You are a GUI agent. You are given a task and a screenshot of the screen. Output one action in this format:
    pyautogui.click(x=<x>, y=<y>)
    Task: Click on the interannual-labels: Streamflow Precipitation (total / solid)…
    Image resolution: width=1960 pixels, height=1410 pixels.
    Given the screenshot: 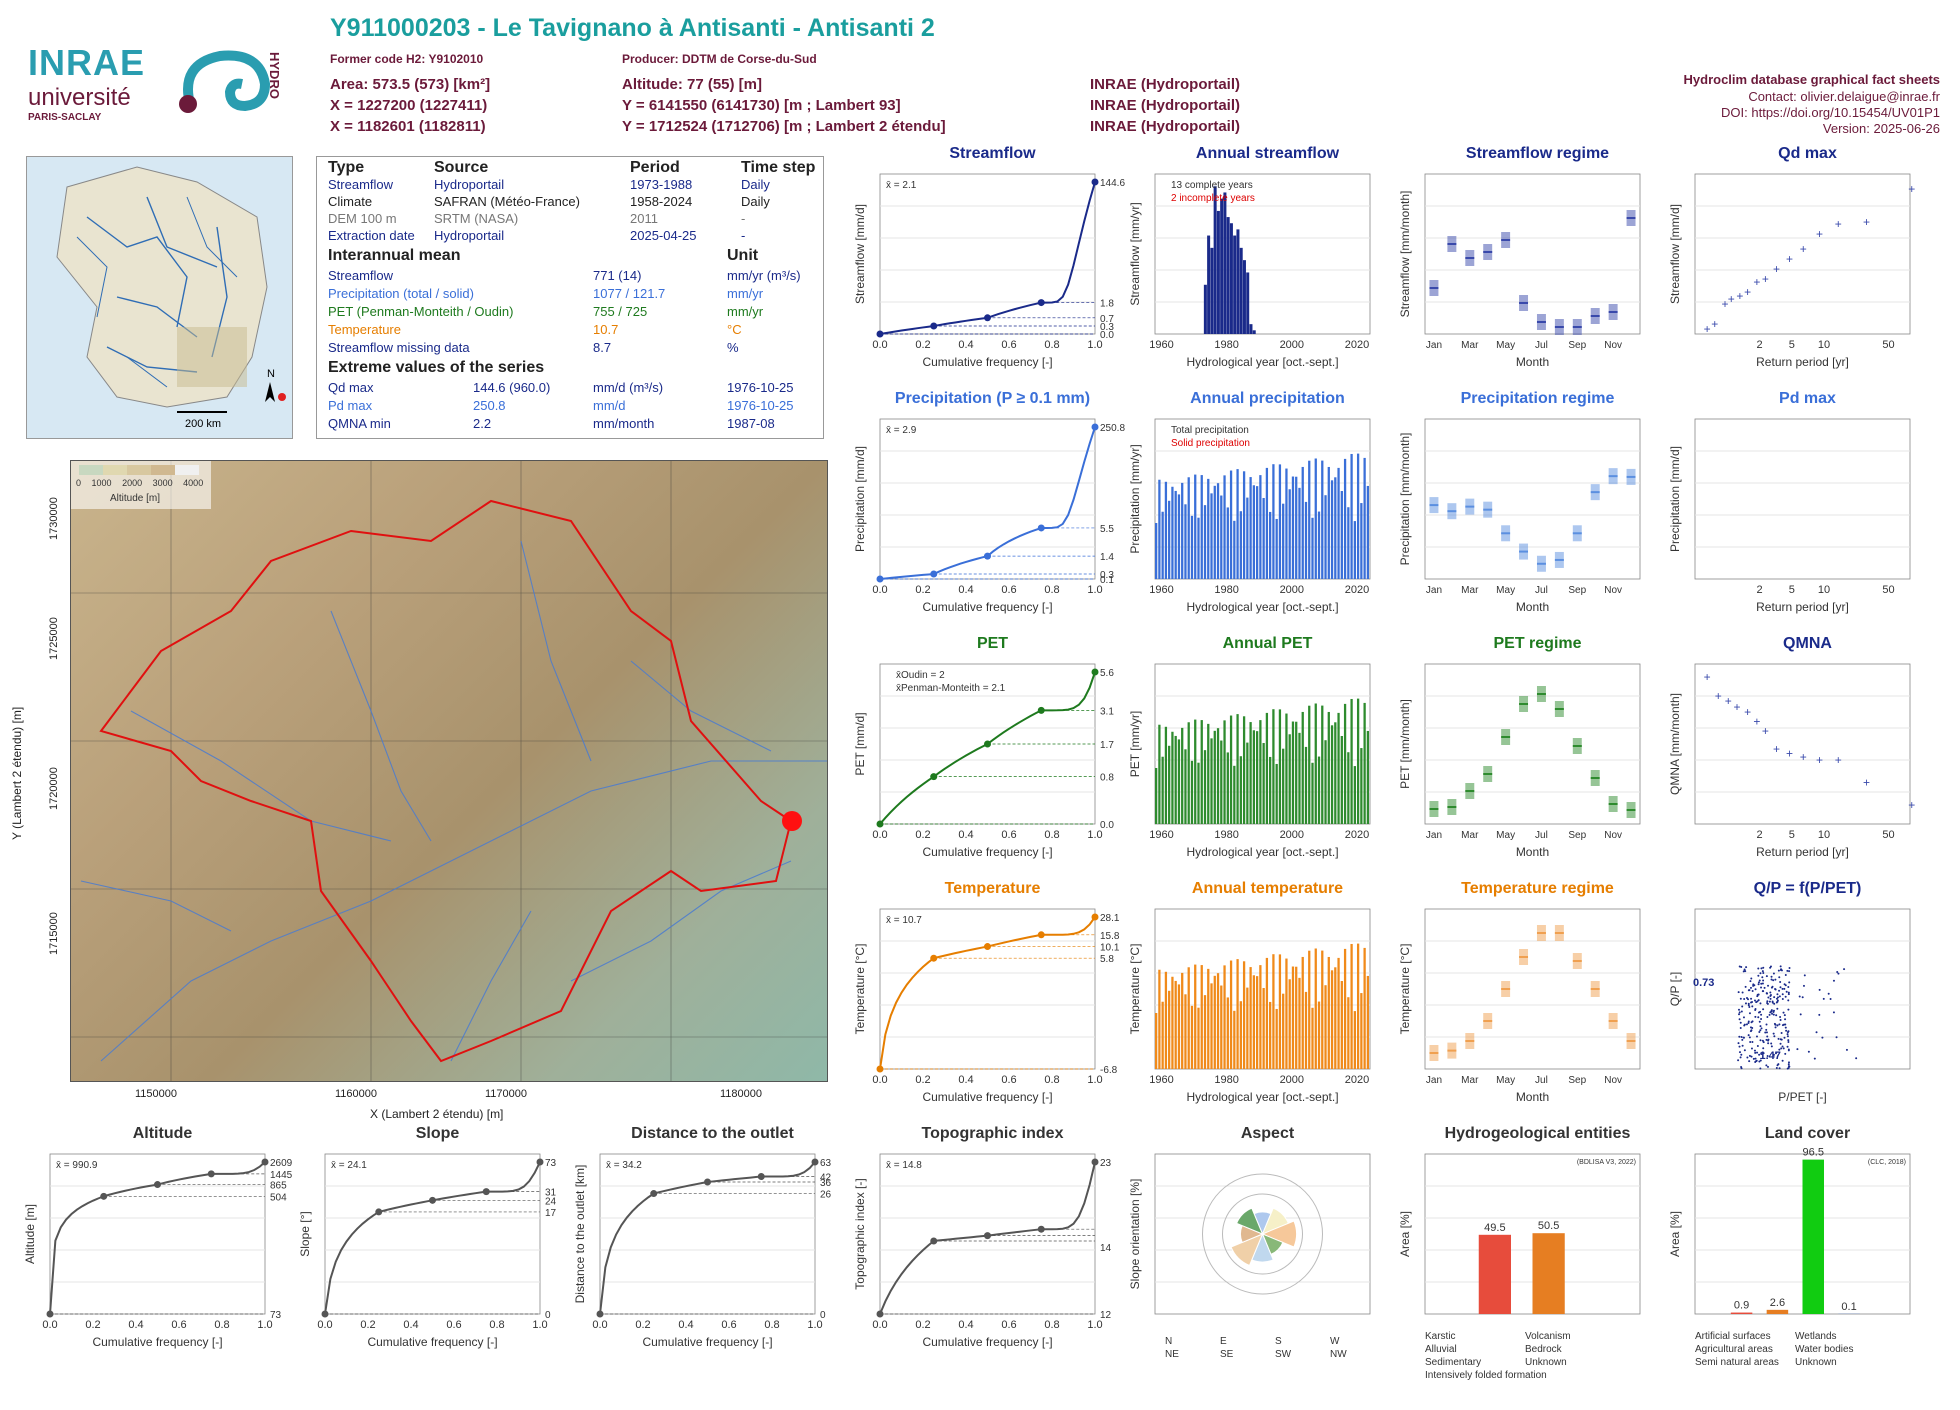 What is the action you would take?
    pyautogui.click(x=420, y=312)
    